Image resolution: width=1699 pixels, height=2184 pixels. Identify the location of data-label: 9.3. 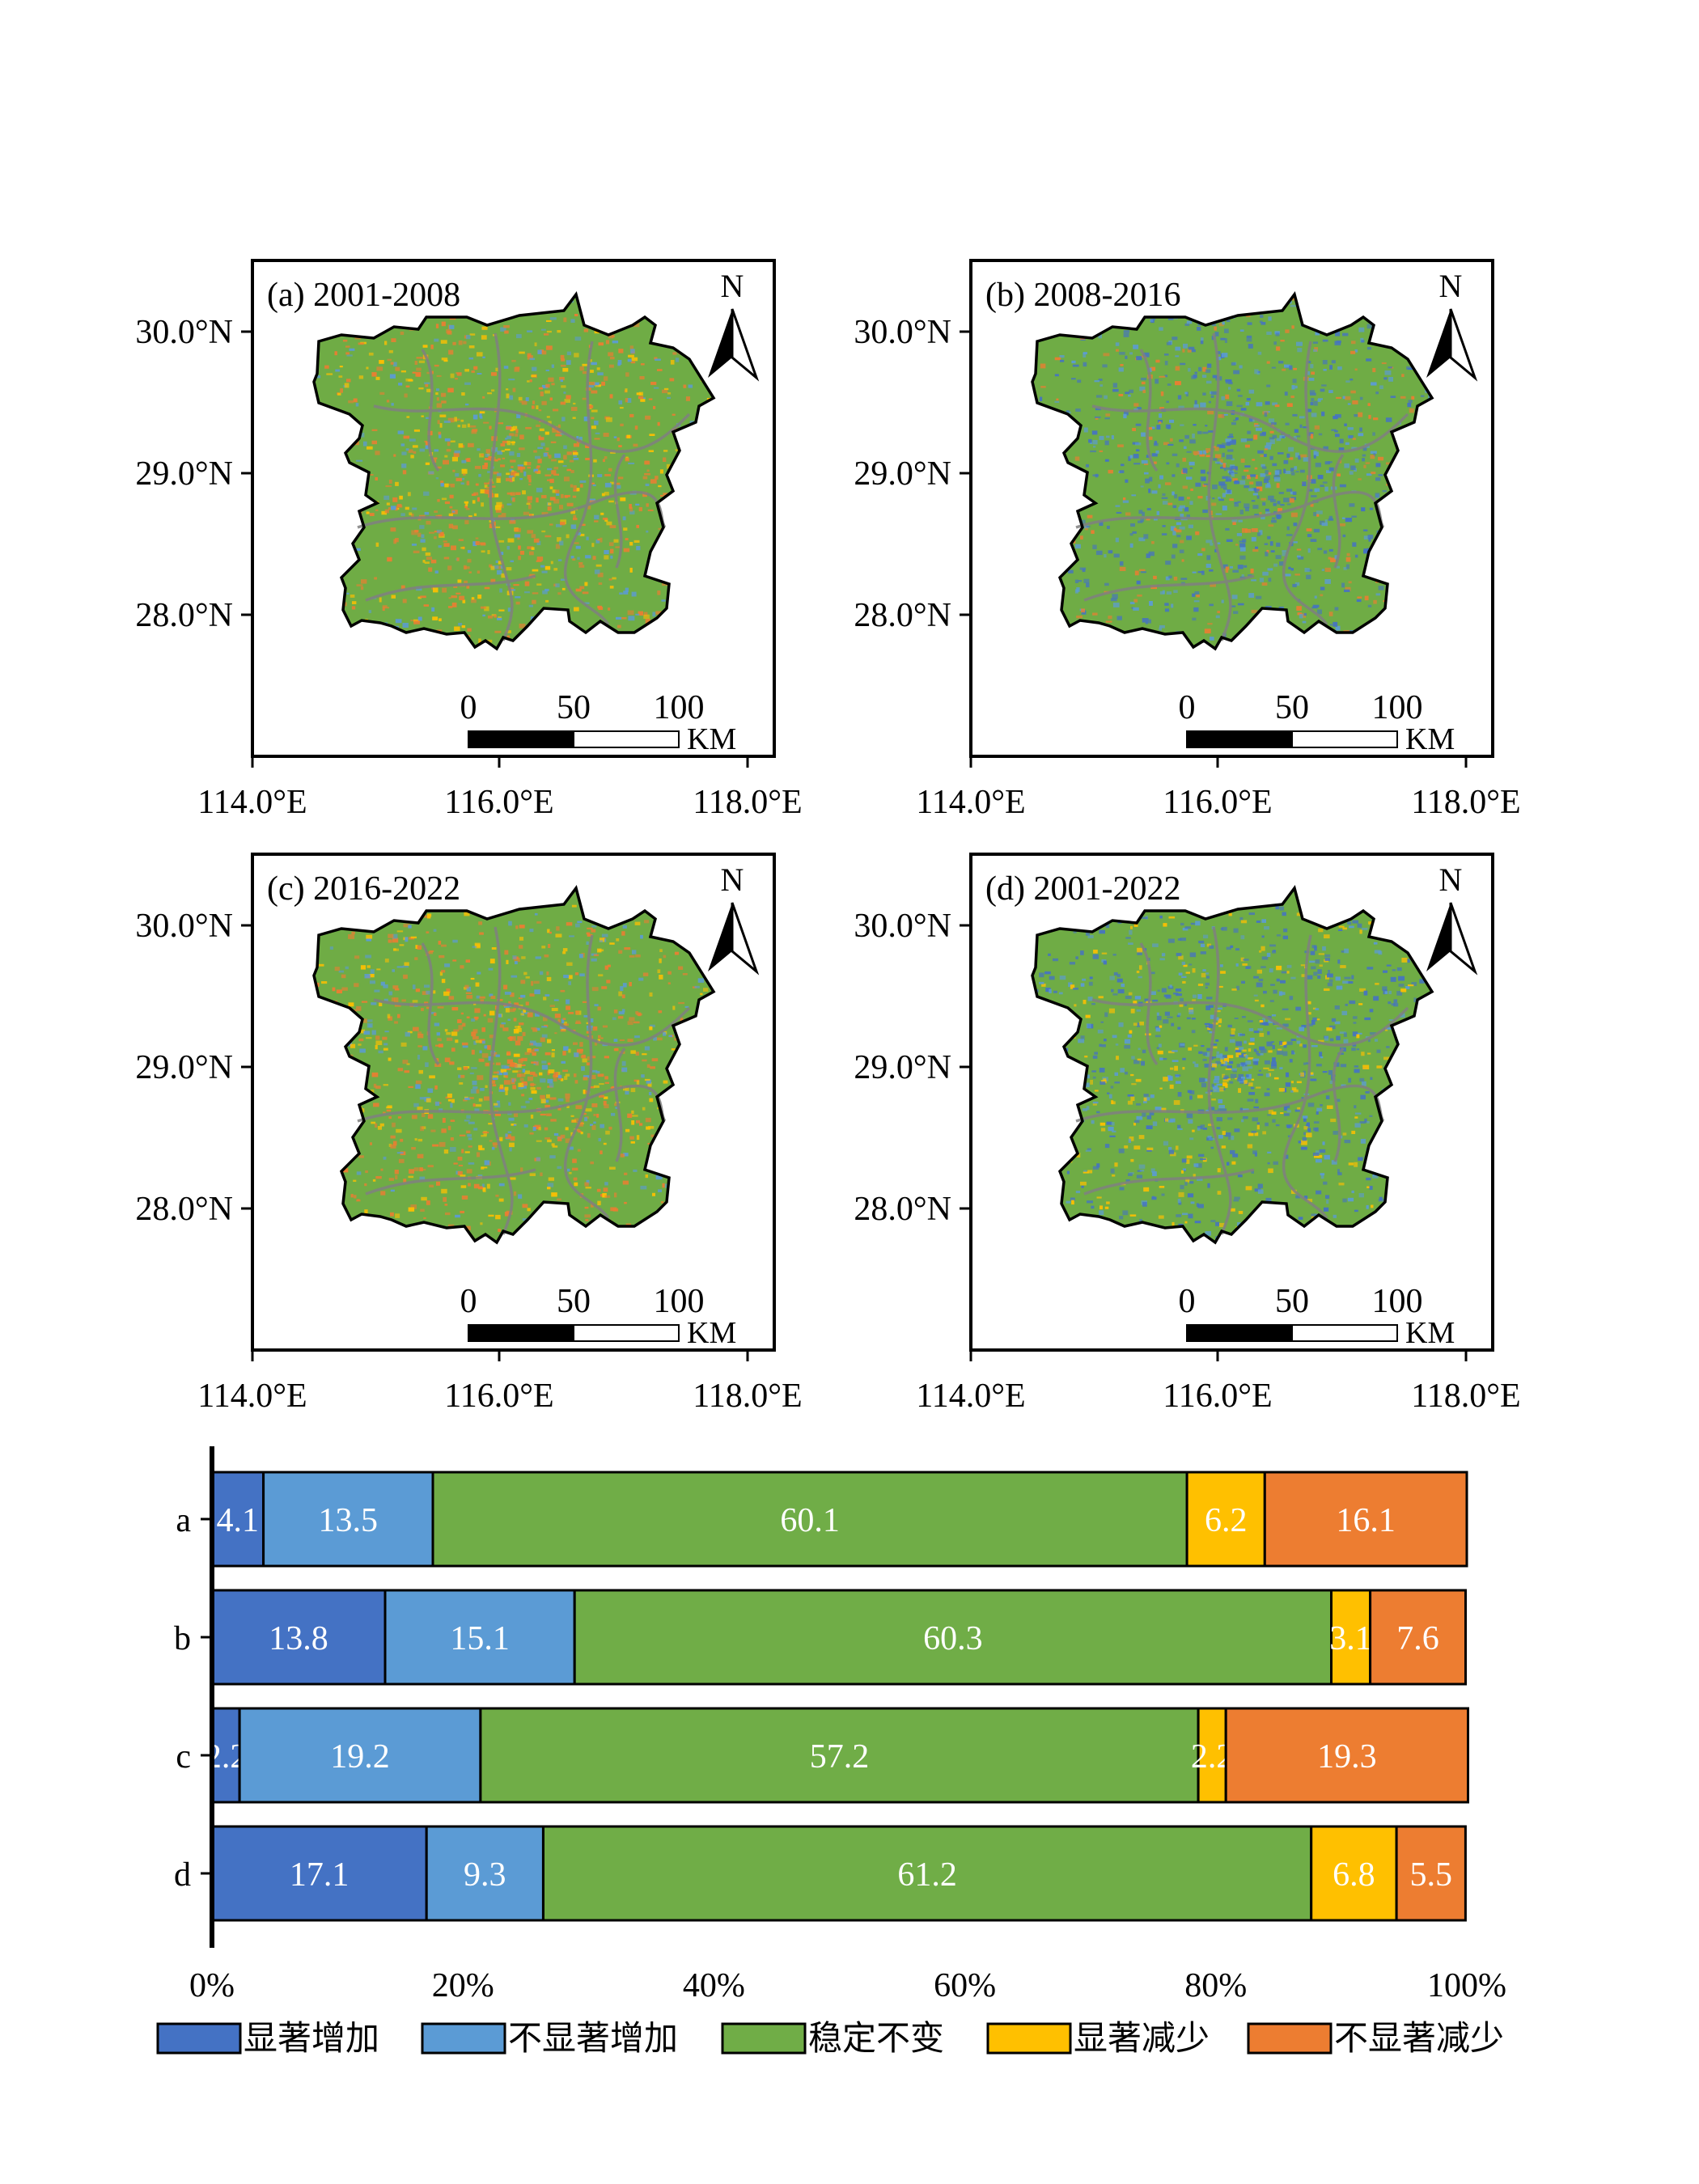
(485, 1875).